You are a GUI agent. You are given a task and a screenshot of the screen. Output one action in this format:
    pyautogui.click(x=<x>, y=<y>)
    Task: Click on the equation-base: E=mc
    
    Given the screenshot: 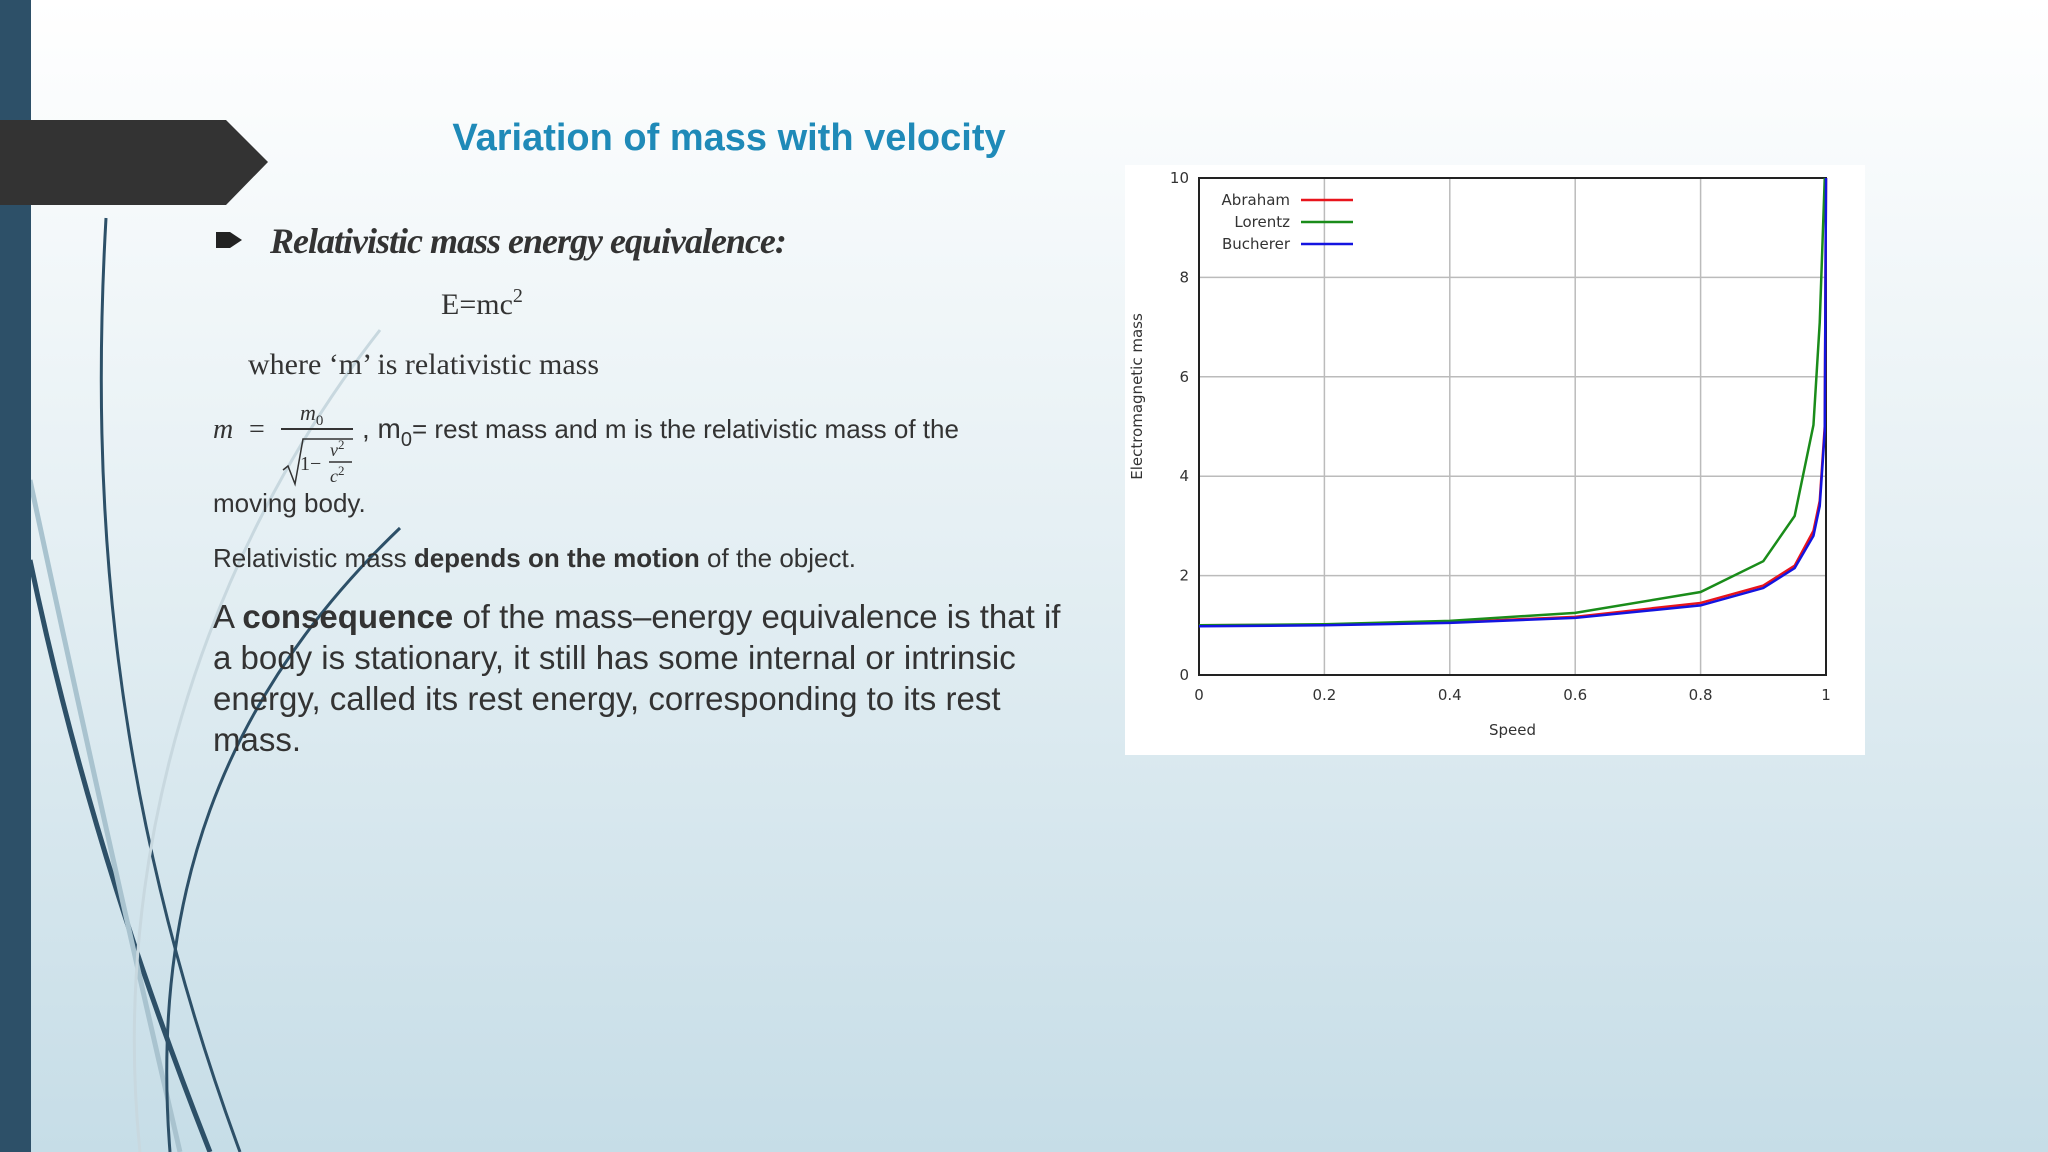 What is the action you would take?
    pyautogui.click(x=477, y=304)
    